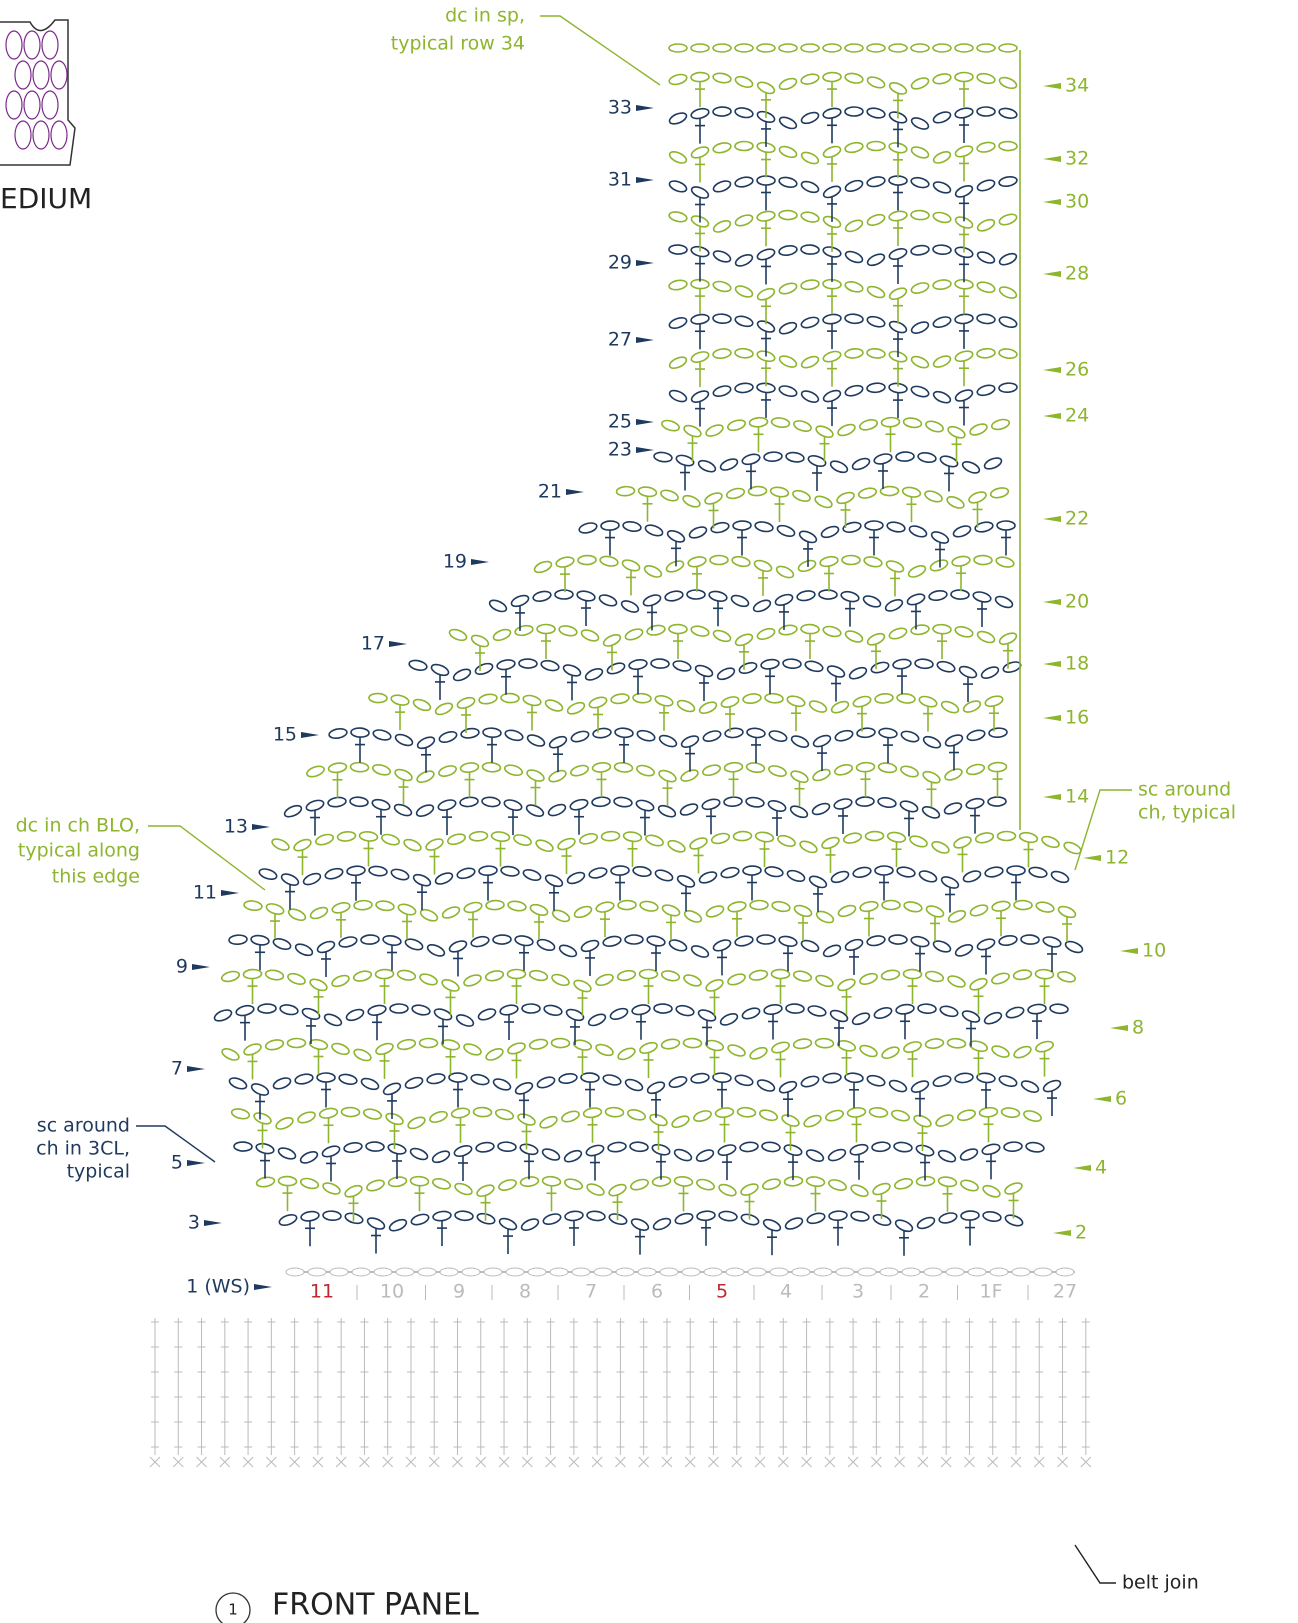  Describe the element at coordinates (207, 858) in the screenshot. I see `annotation-leader` at that location.